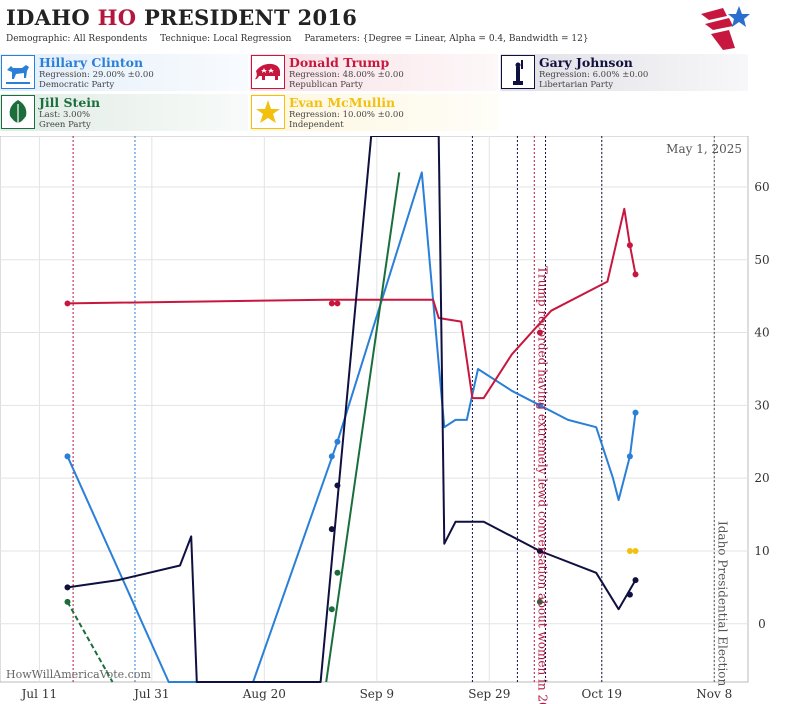 The width and height of the screenshot is (789, 704). What do you see at coordinates (586, 62) in the screenshot?
I see `candidate-name: Gary Johnson` at bounding box center [586, 62].